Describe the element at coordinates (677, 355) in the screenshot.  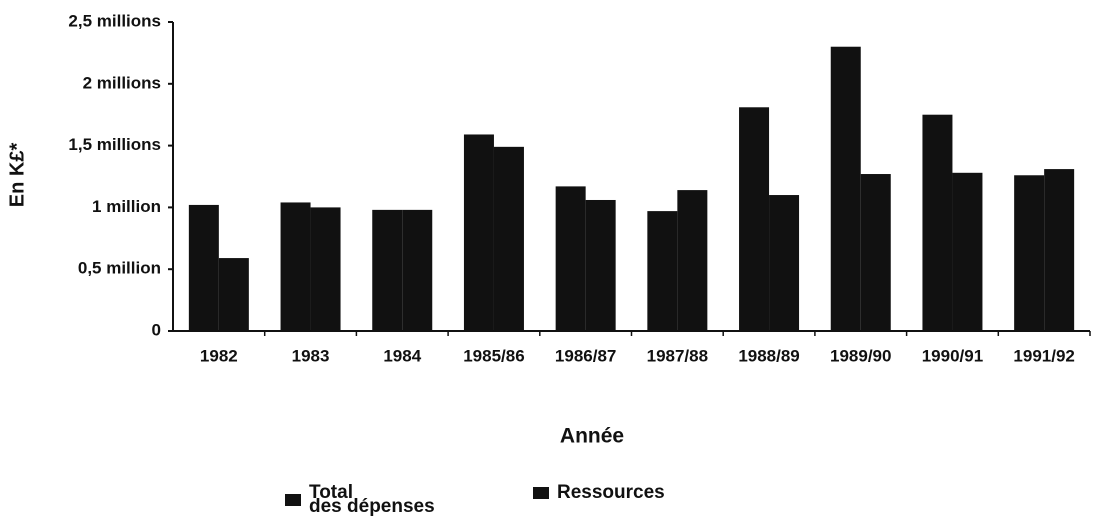
I see `x-tick-label: 1987/88` at that location.